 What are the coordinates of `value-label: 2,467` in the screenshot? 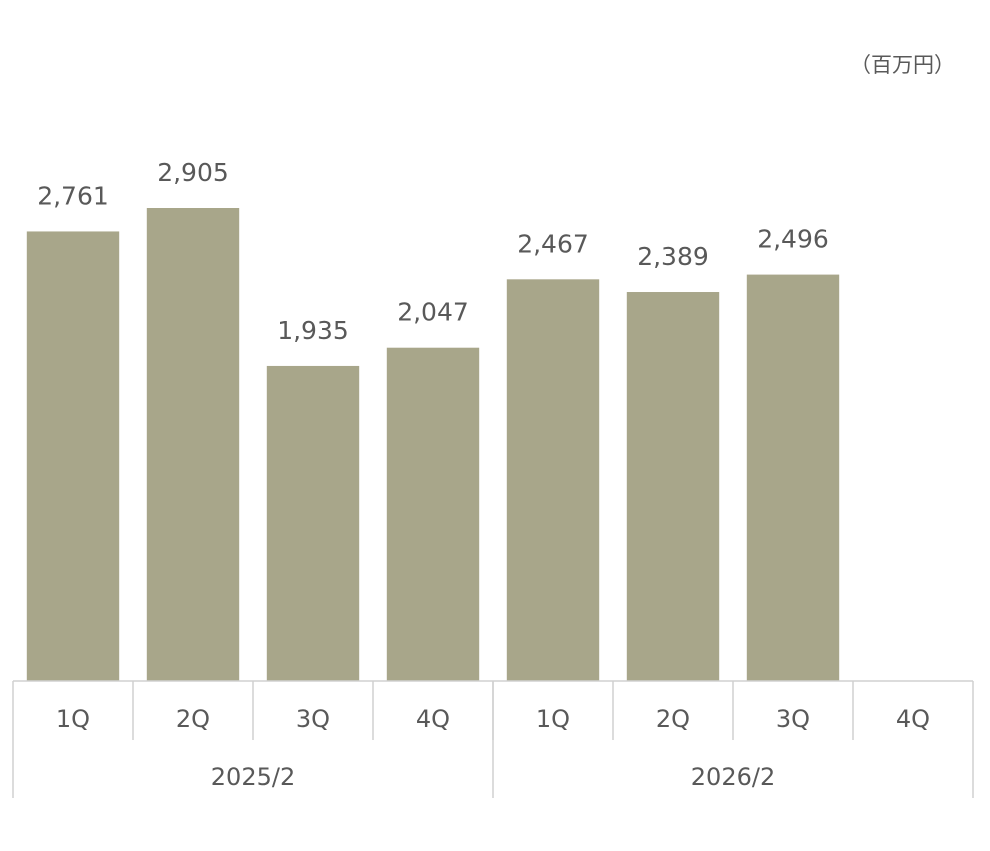 It's located at (553, 243).